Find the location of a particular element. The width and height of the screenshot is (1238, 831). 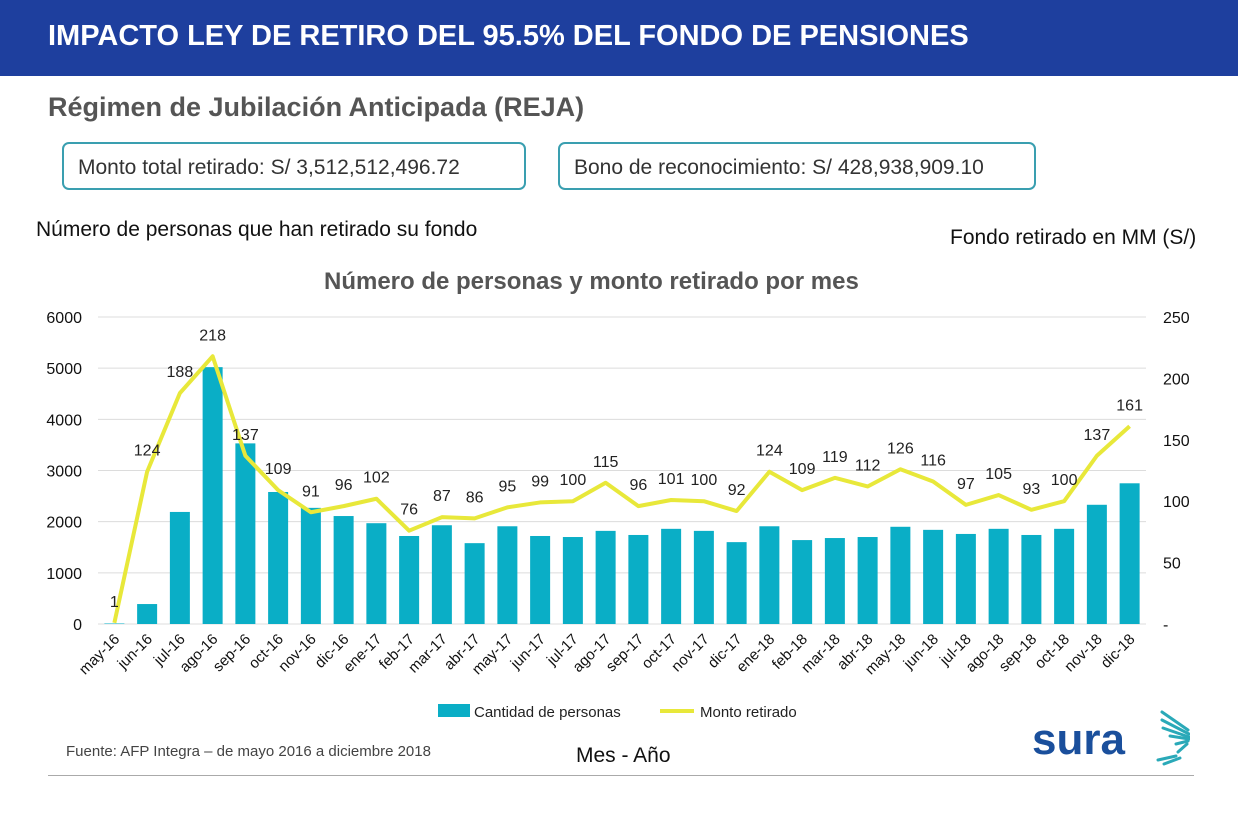

data-label: 119 is located at coordinates (835, 457).